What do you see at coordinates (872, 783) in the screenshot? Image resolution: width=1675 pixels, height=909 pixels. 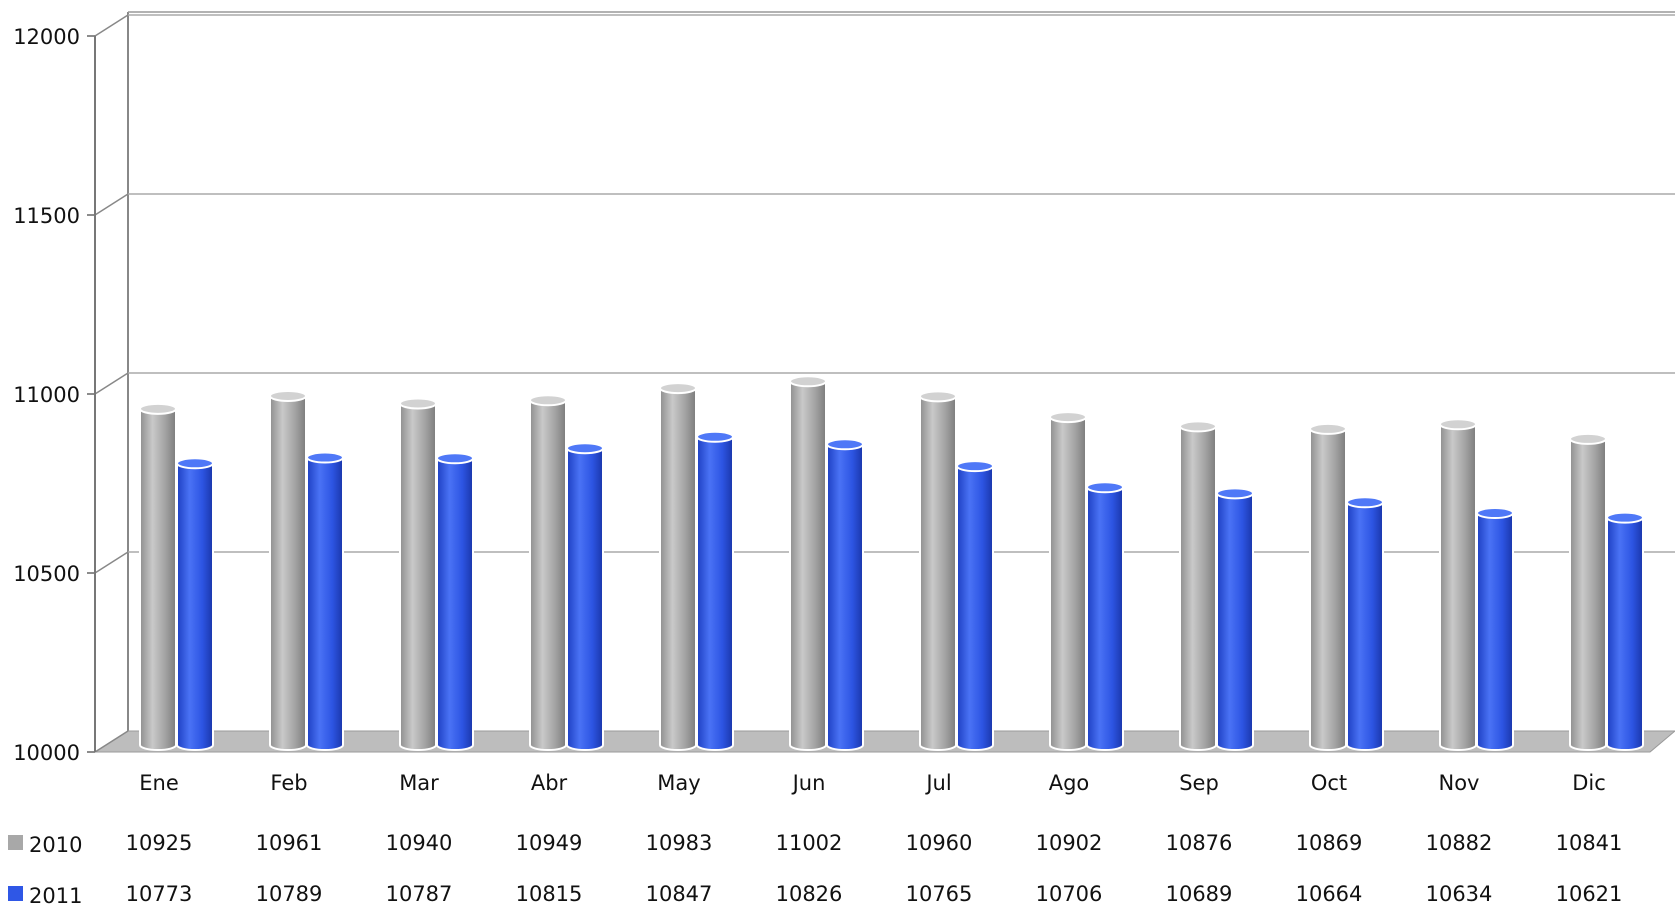 I see `x-axis: Ene Feb Mar Abr May Jun Jul Ago Sep Oct Nov Dic` at bounding box center [872, 783].